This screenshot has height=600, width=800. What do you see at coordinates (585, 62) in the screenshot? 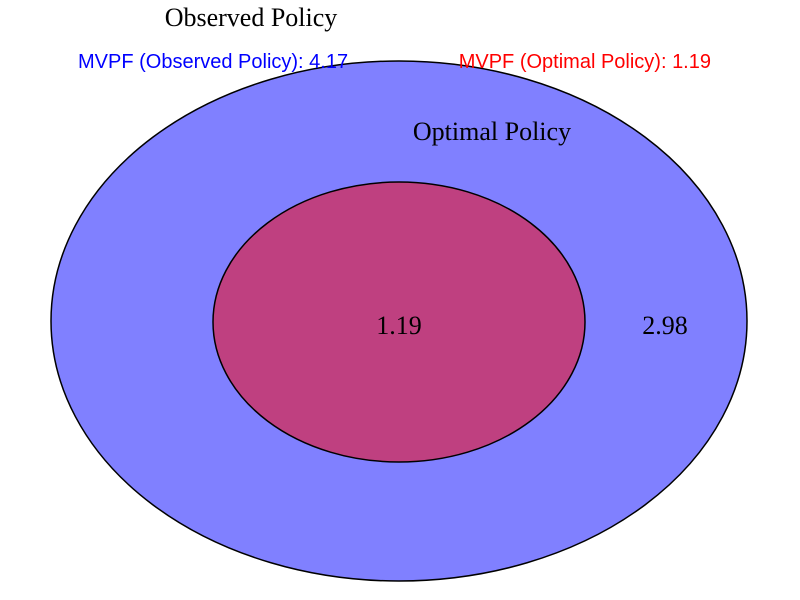
I see `legend-optimal-mvpf: MVPF (Optimal Policy): 1.19` at bounding box center [585, 62].